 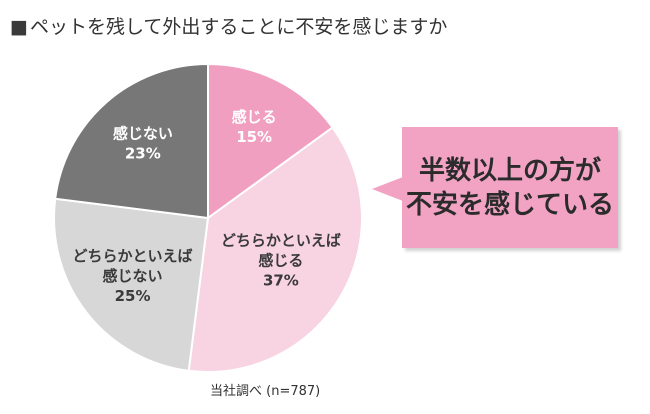 I want to click on title-marker: ■, so click(x=19, y=27).